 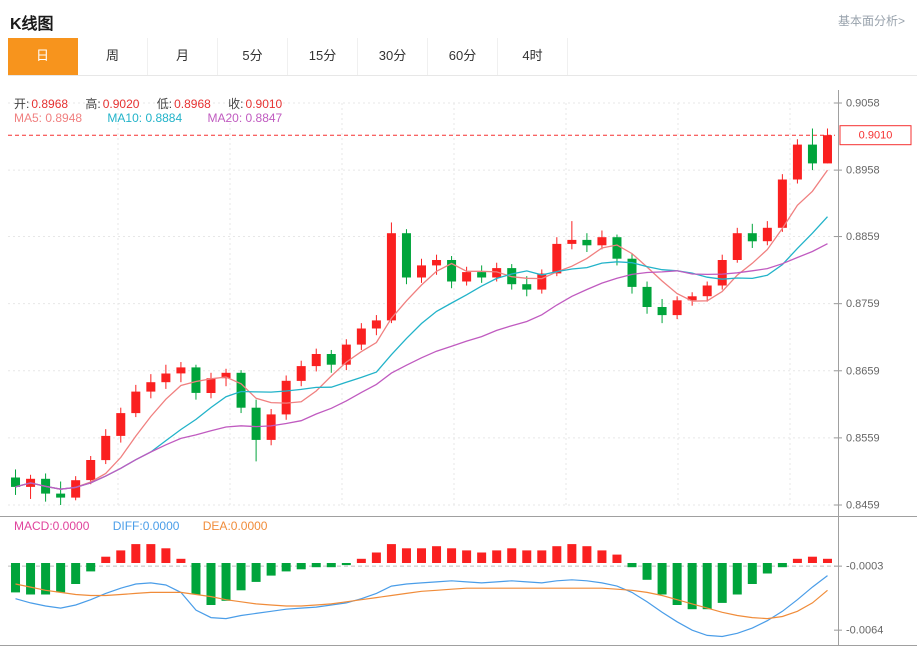 What do you see at coordinates (858, 599) in the screenshot?
I see `macd-axis-labels: -0.0003 -0.0064` at bounding box center [858, 599].